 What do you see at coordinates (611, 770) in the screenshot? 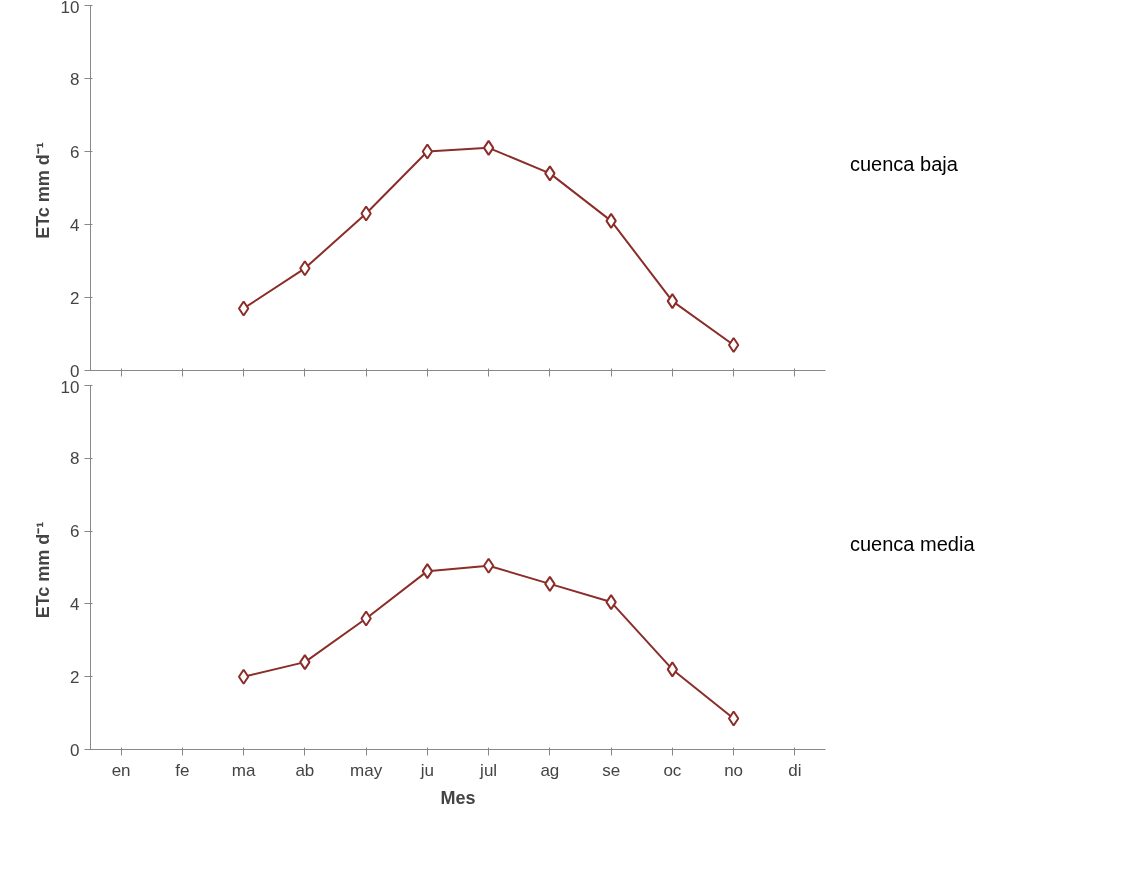
I see `x-tick-label: se` at bounding box center [611, 770].